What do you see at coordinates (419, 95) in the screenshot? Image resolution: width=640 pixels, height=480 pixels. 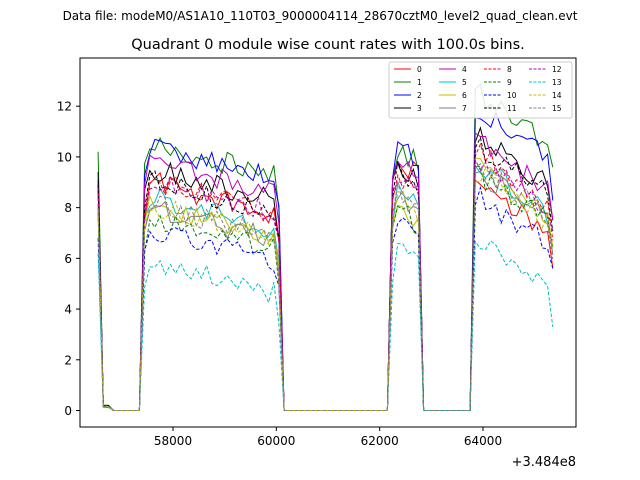 I see `legend-label-2: 2` at bounding box center [419, 95].